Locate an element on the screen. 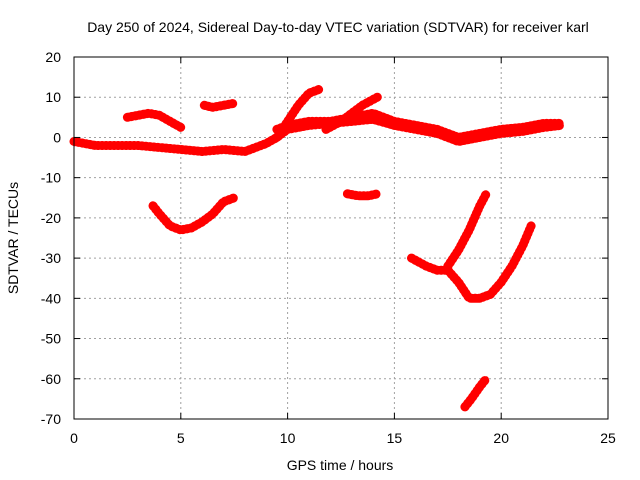 The width and height of the screenshot is (640, 480). y-tick-label: -70 is located at coordinates (51, 419).